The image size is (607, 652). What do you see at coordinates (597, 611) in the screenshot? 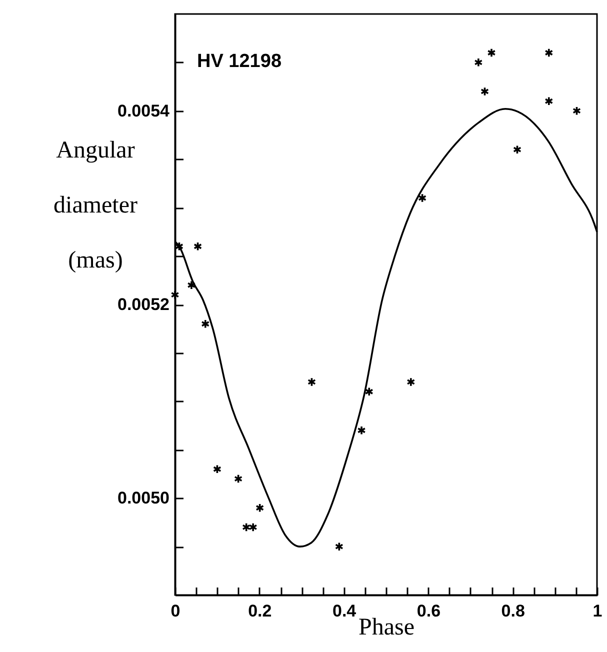
I see `x-tick-label: 1` at bounding box center [597, 611].